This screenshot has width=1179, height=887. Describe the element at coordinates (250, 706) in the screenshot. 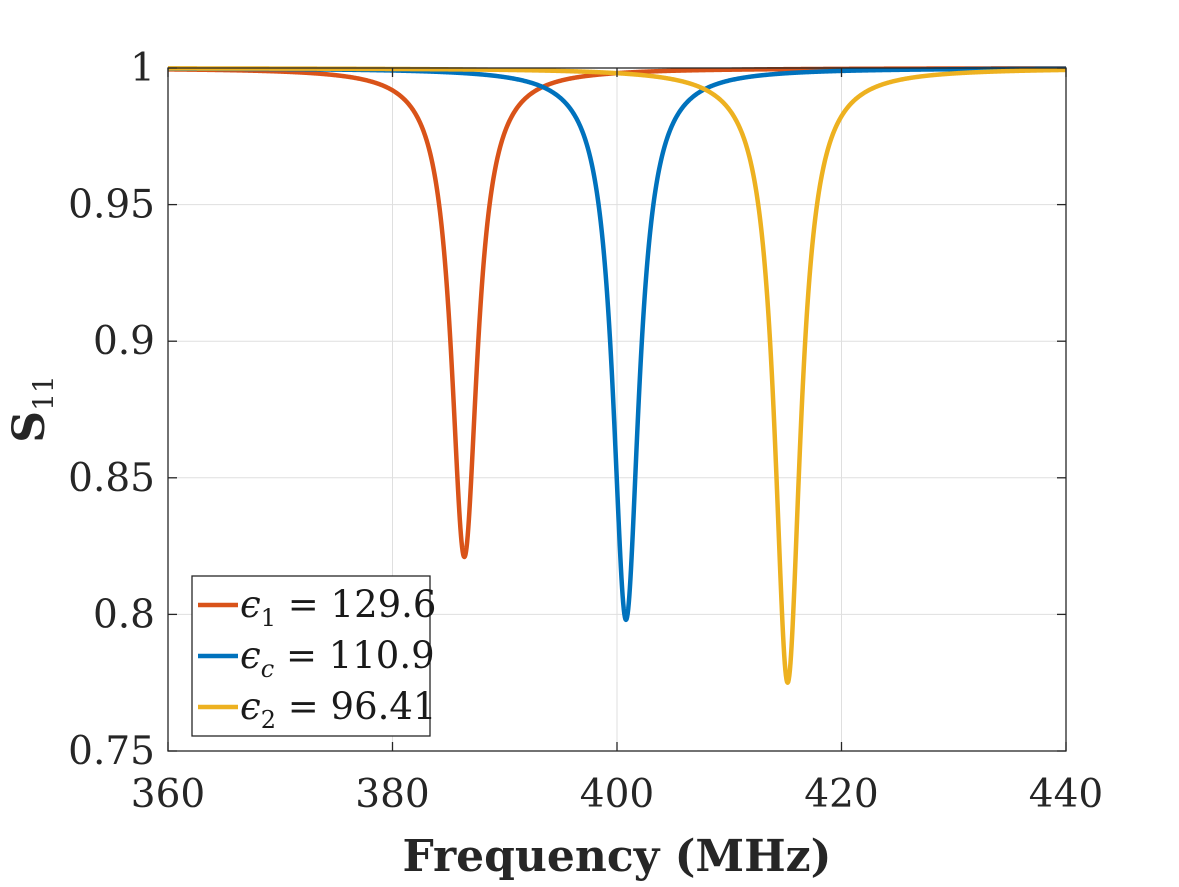

I see `legend-symbol-eps2: ϵ` at that location.